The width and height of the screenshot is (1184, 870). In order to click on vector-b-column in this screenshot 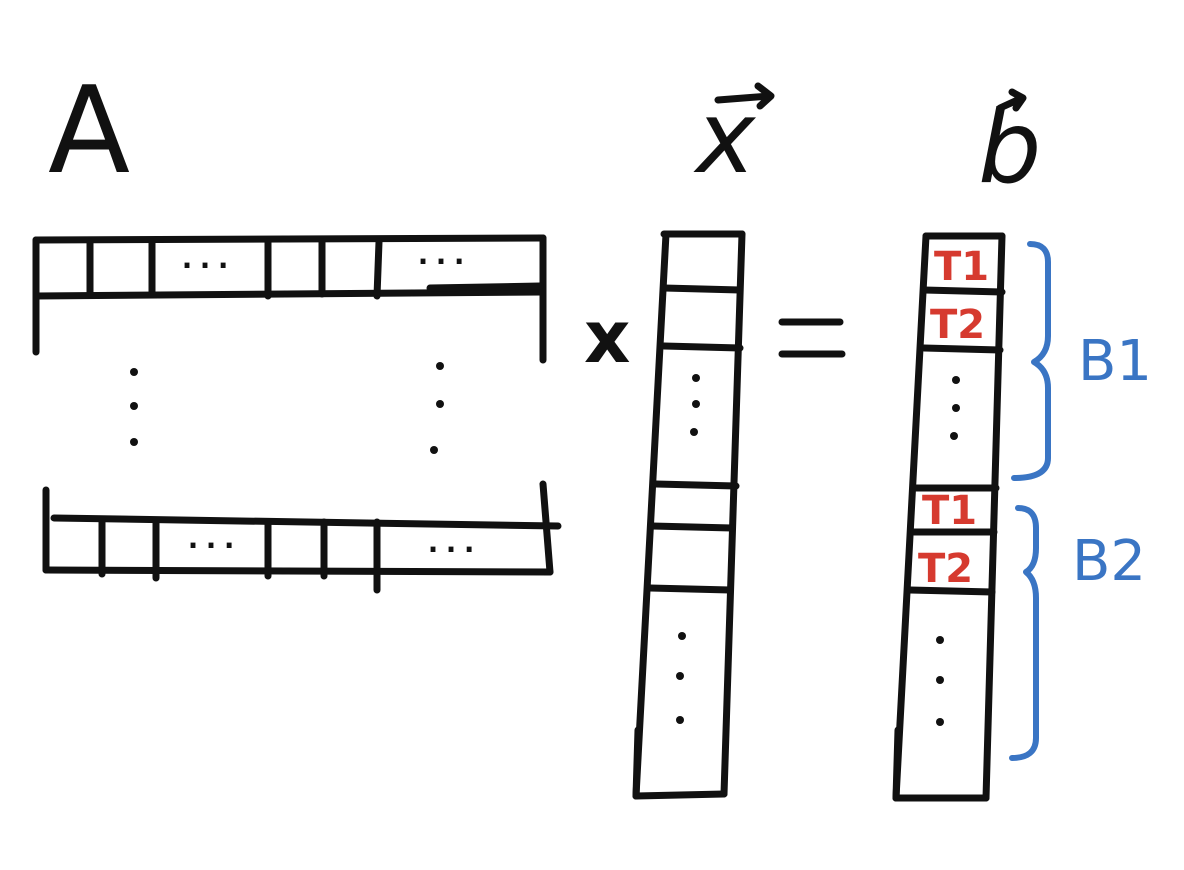, I will do `click(949, 517)`.